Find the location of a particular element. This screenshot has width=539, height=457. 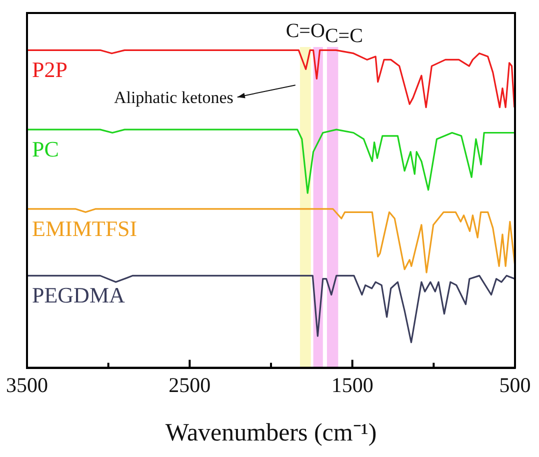

x-tick-label: 1500 is located at coordinates (352, 384).